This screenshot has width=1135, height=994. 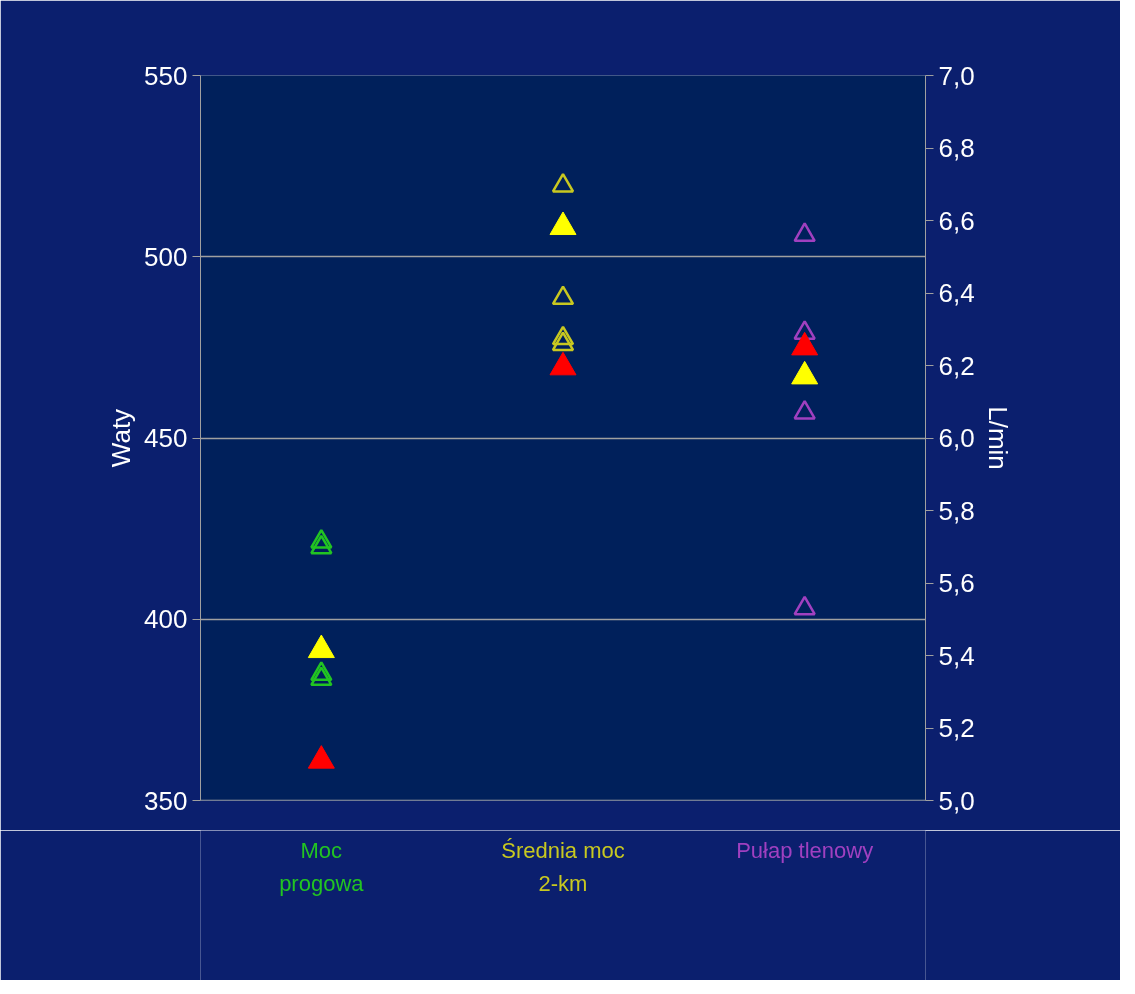 What do you see at coordinates (956, 293) in the screenshot?
I see `y2-tick-label: 6,4` at bounding box center [956, 293].